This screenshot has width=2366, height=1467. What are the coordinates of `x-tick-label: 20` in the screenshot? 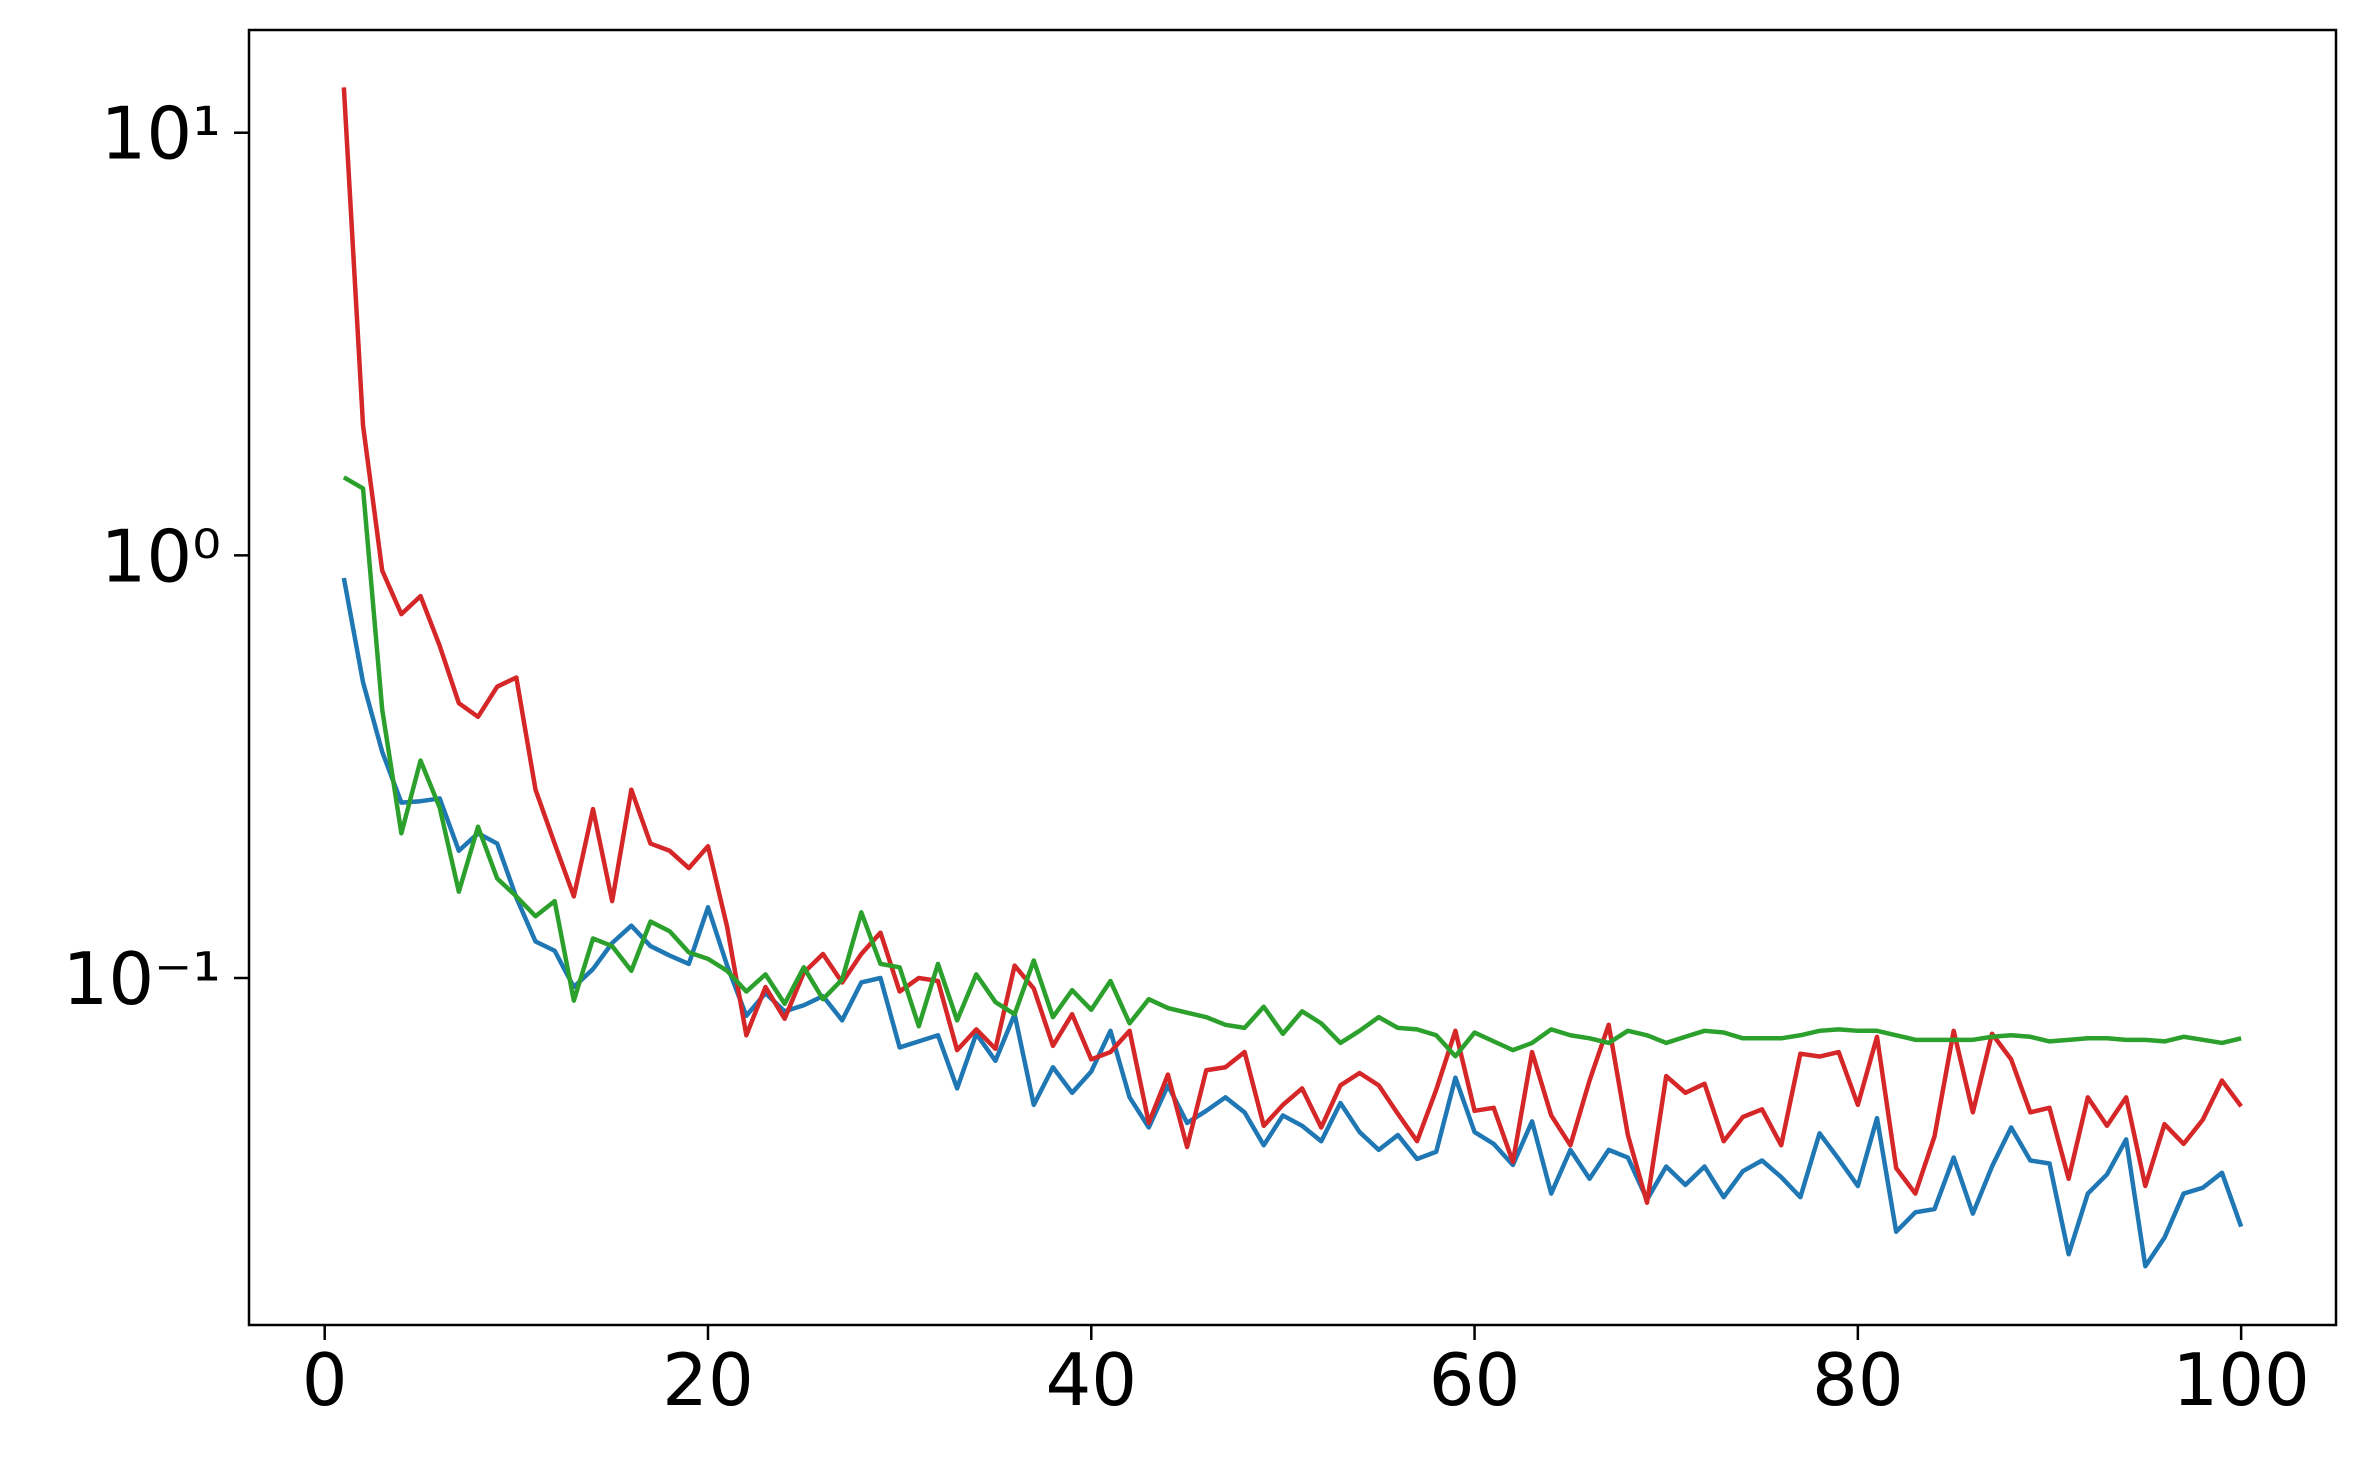 It's located at (708, 1380).